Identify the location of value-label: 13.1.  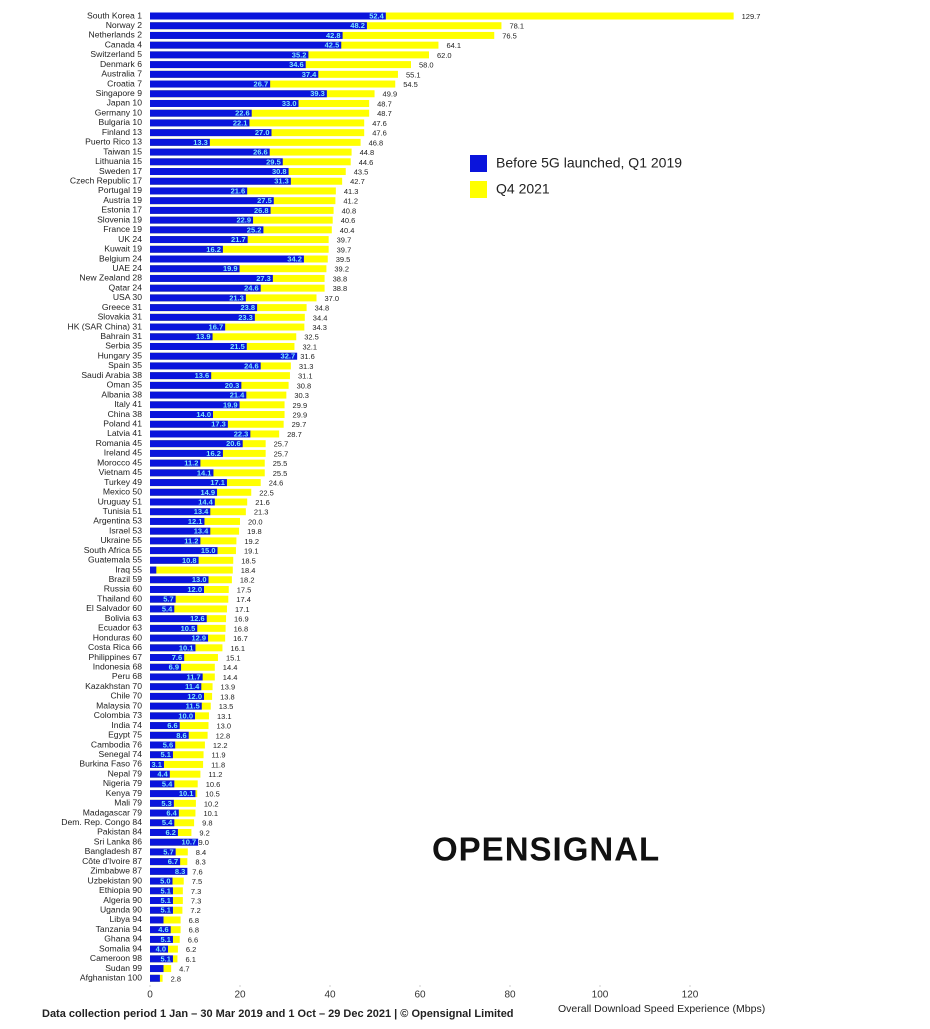
(224, 716).